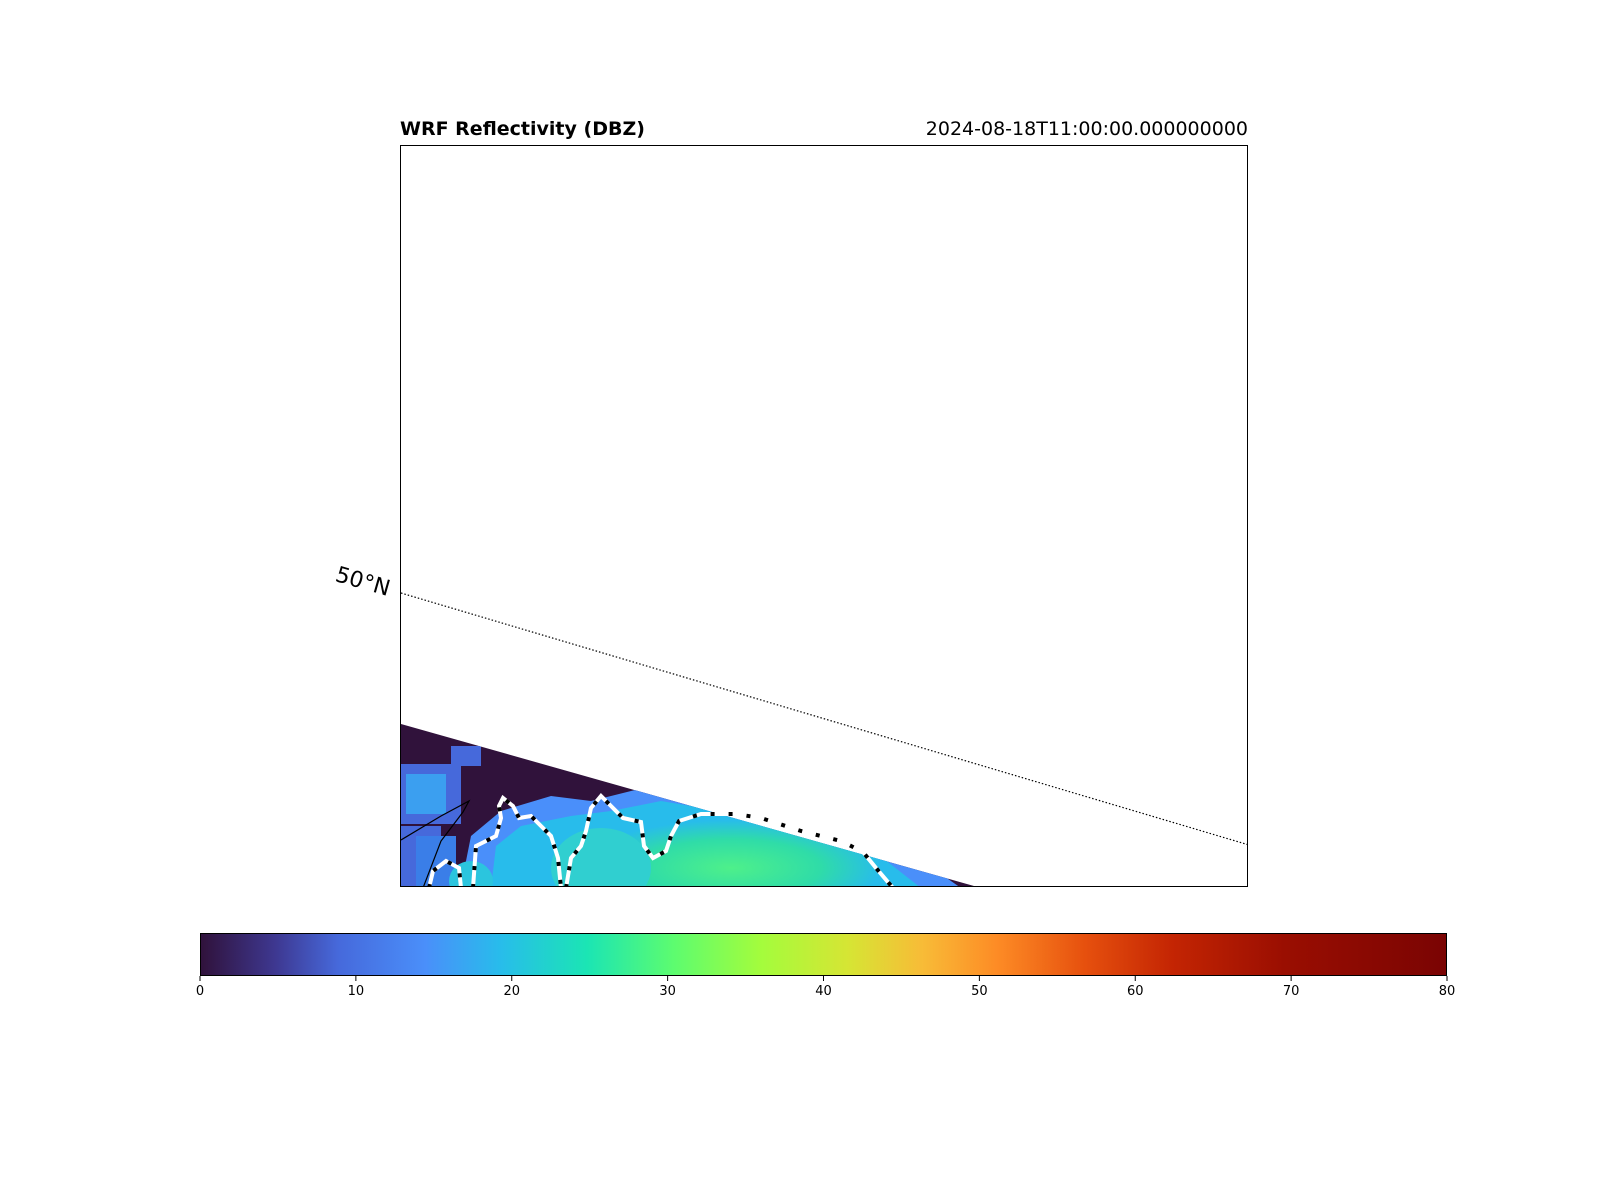  Describe the element at coordinates (436, 842) in the screenshot. I see `boundary-line` at that location.